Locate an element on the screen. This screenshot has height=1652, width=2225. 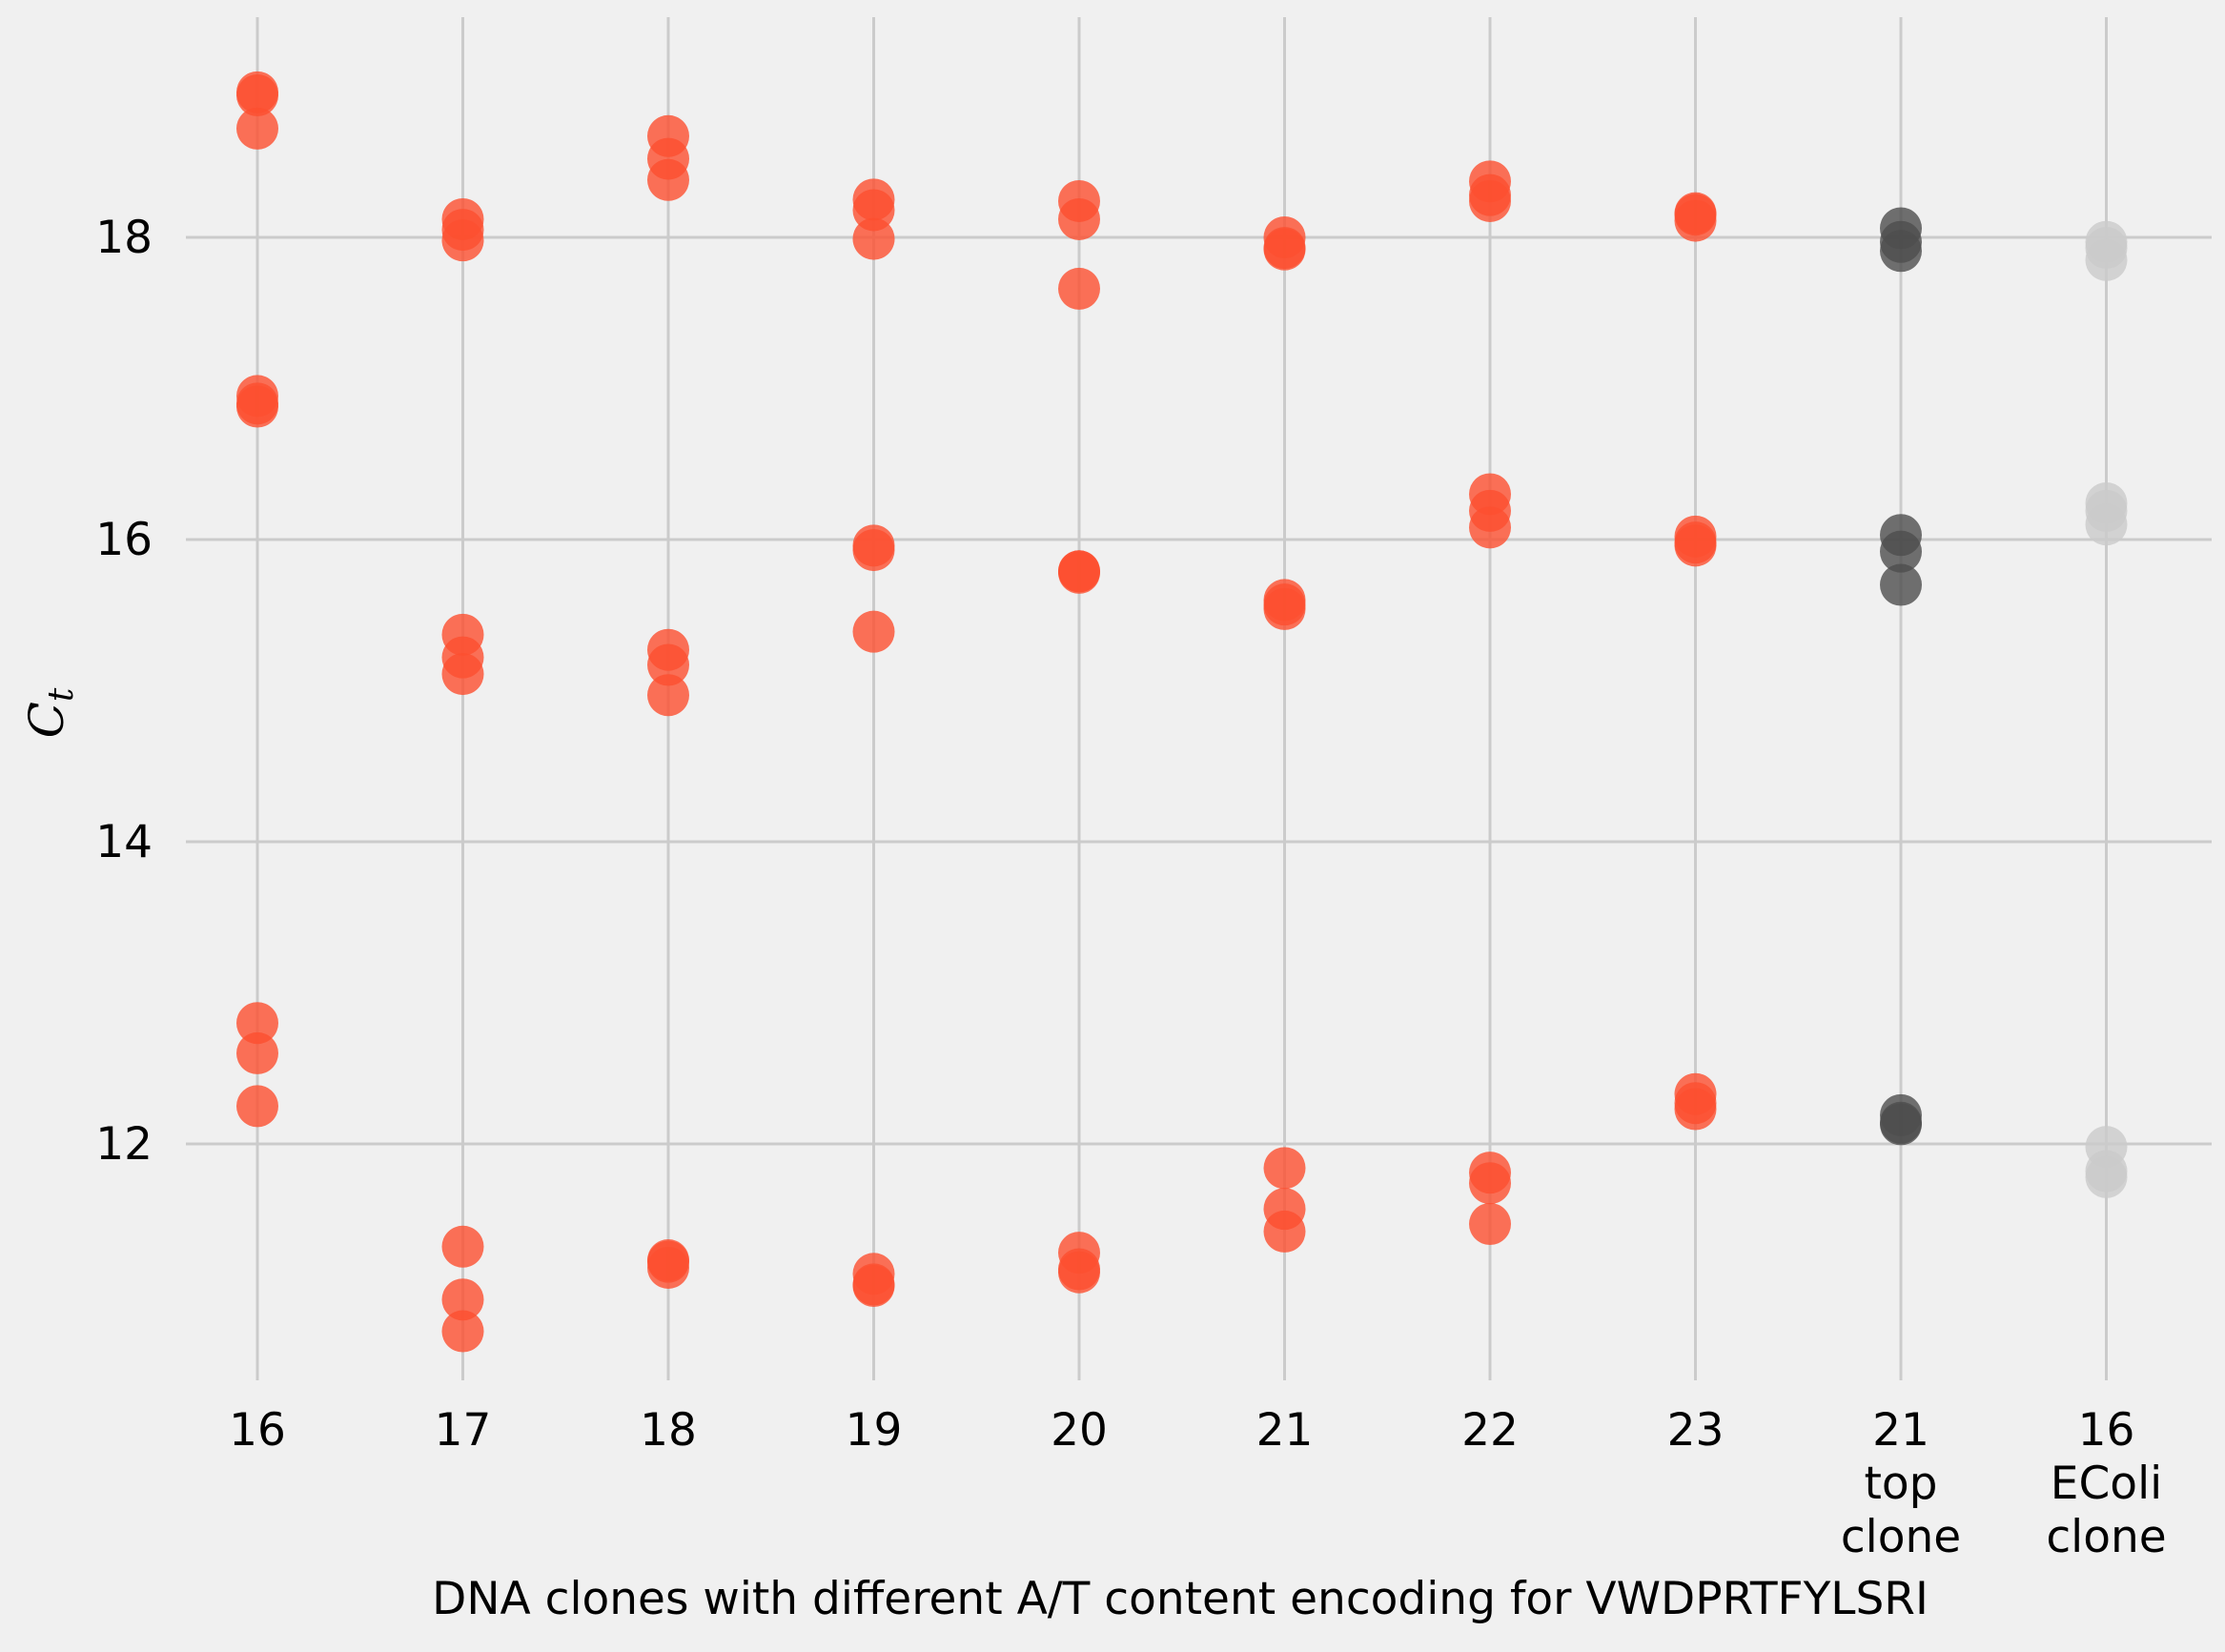
x-tick-label-line: 18 is located at coordinates (668, 1430).